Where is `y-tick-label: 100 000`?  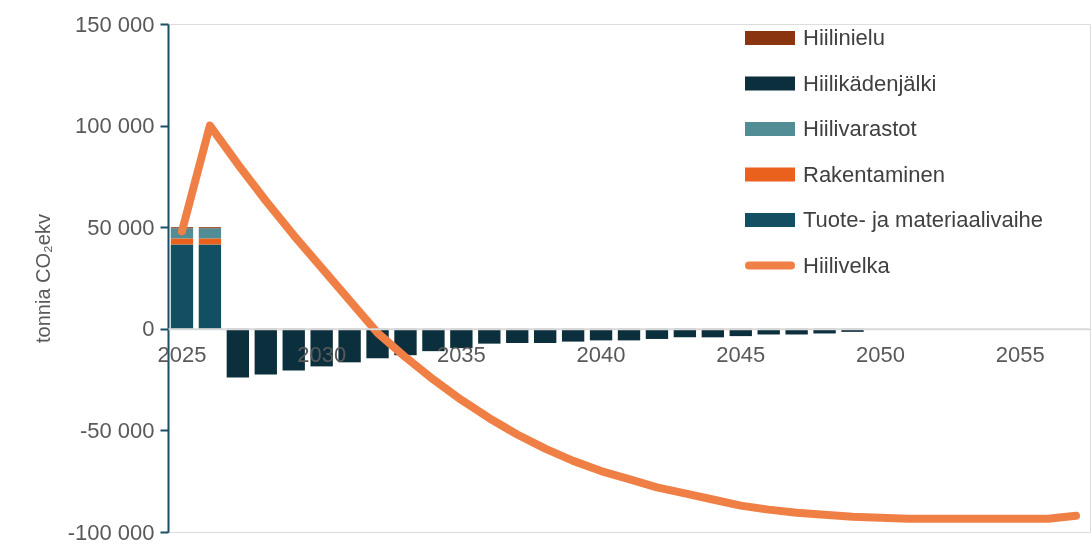
y-tick-label: 100 000 is located at coordinates (114, 126).